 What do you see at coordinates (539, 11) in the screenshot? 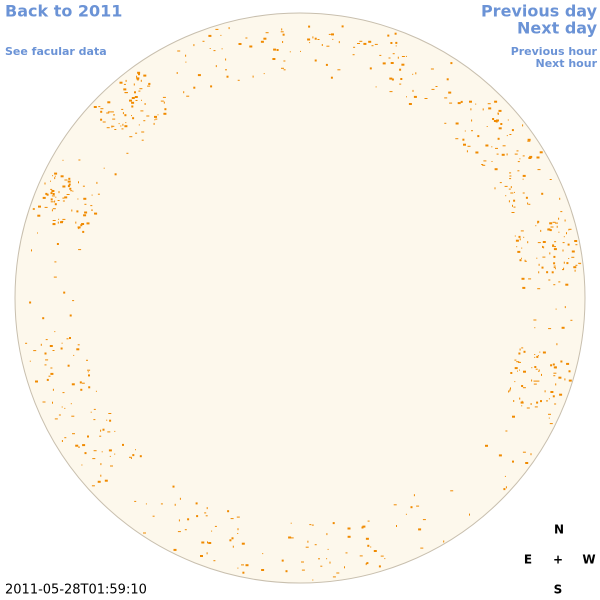
I see `previous-day-link: Previous day` at bounding box center [539, 11].